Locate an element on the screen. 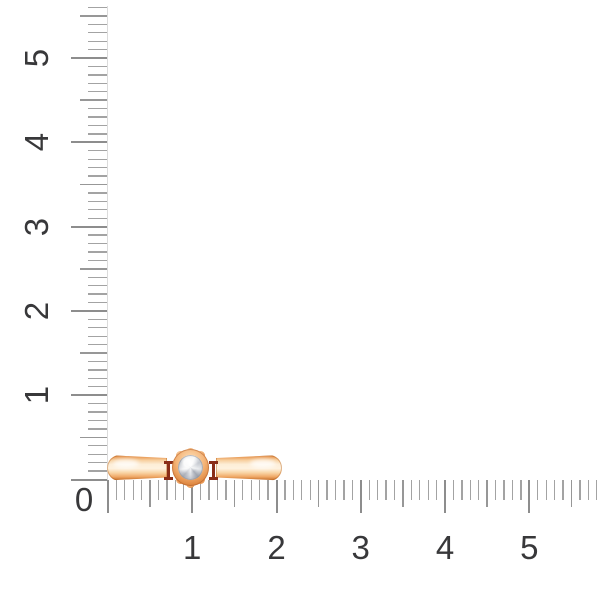 This screenshot has height=600, width=600. ring-prong-left is located at coordinates (168, 470).